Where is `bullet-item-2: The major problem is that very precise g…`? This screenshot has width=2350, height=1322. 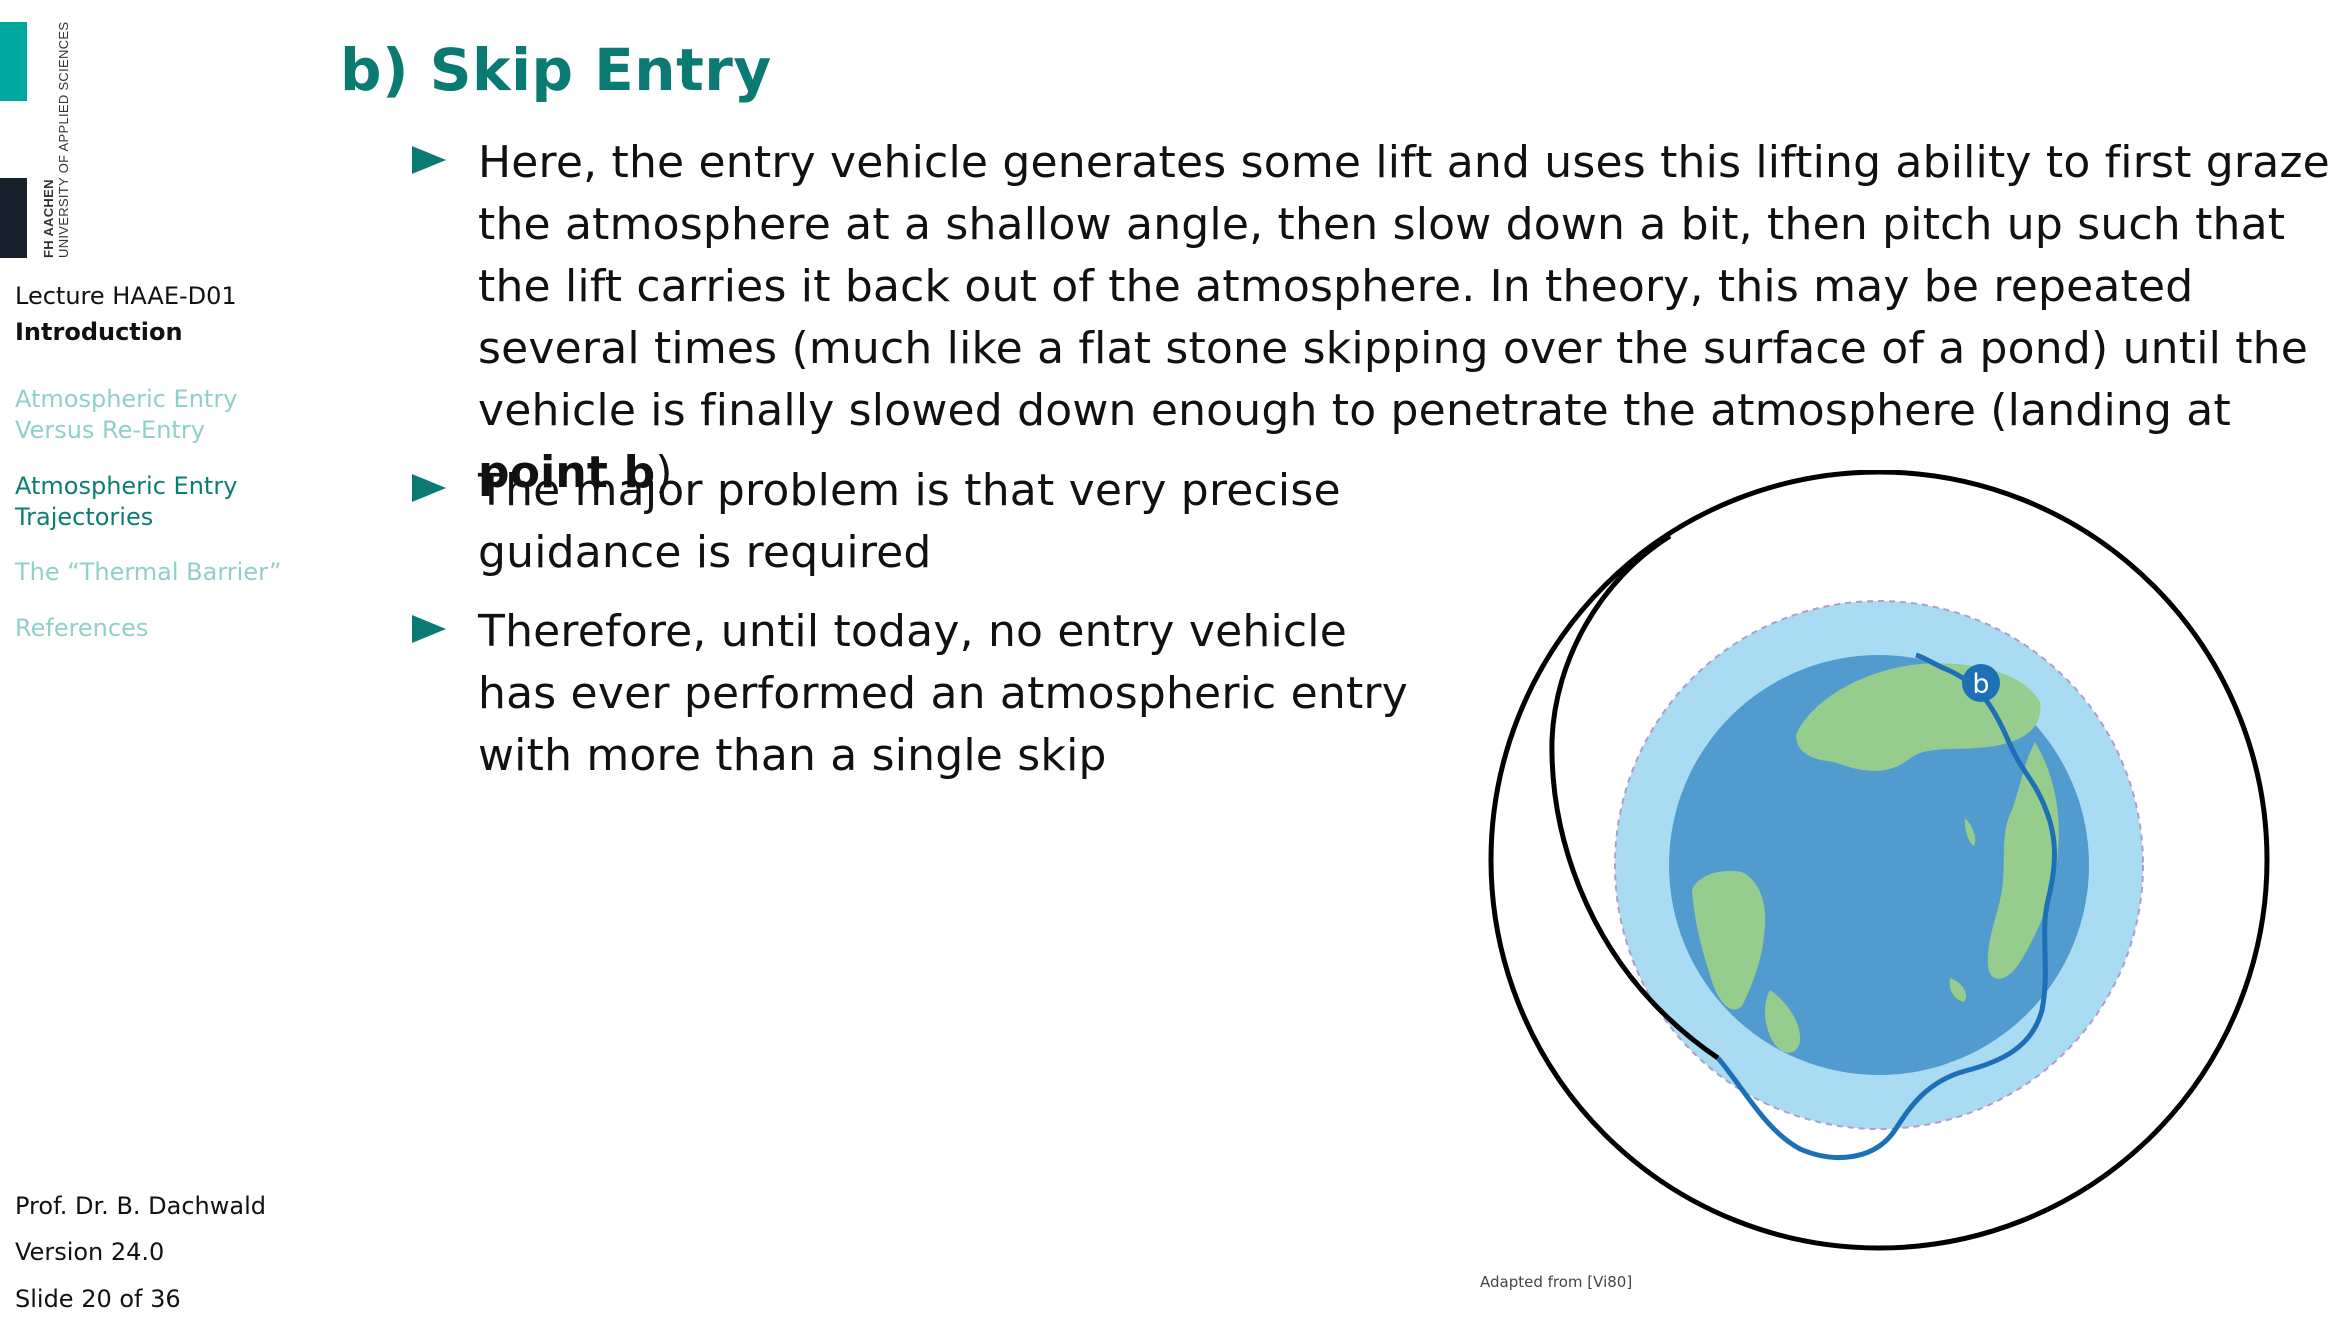
bullet-item-2: The major problem is that very precise g… is located at coordinates (910, 522).